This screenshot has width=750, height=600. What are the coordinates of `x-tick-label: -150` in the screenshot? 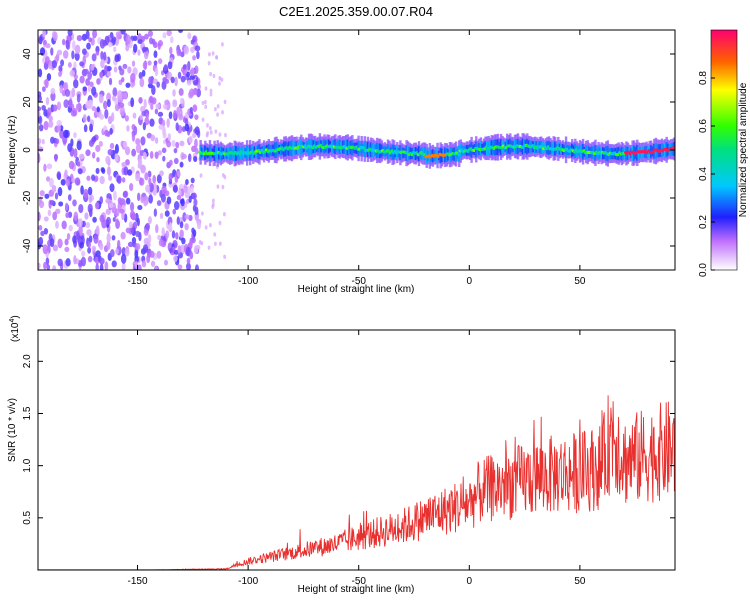 It's located at (138, 281).